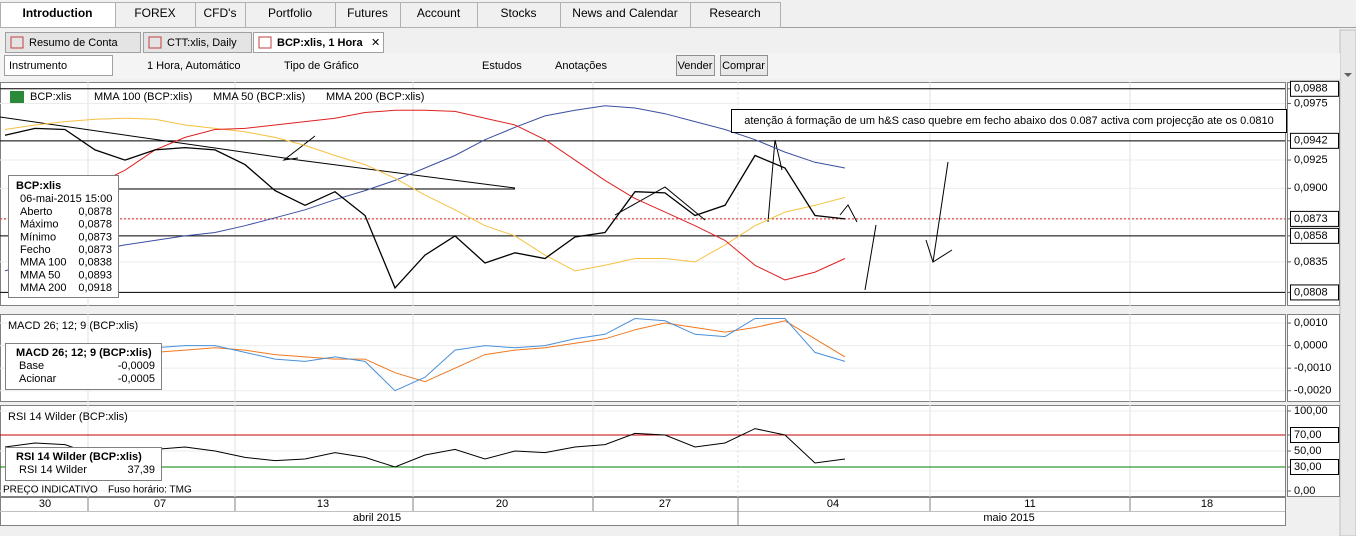  I want to click on price-note: PREÇO INDICATIVO, so click(50, 490).